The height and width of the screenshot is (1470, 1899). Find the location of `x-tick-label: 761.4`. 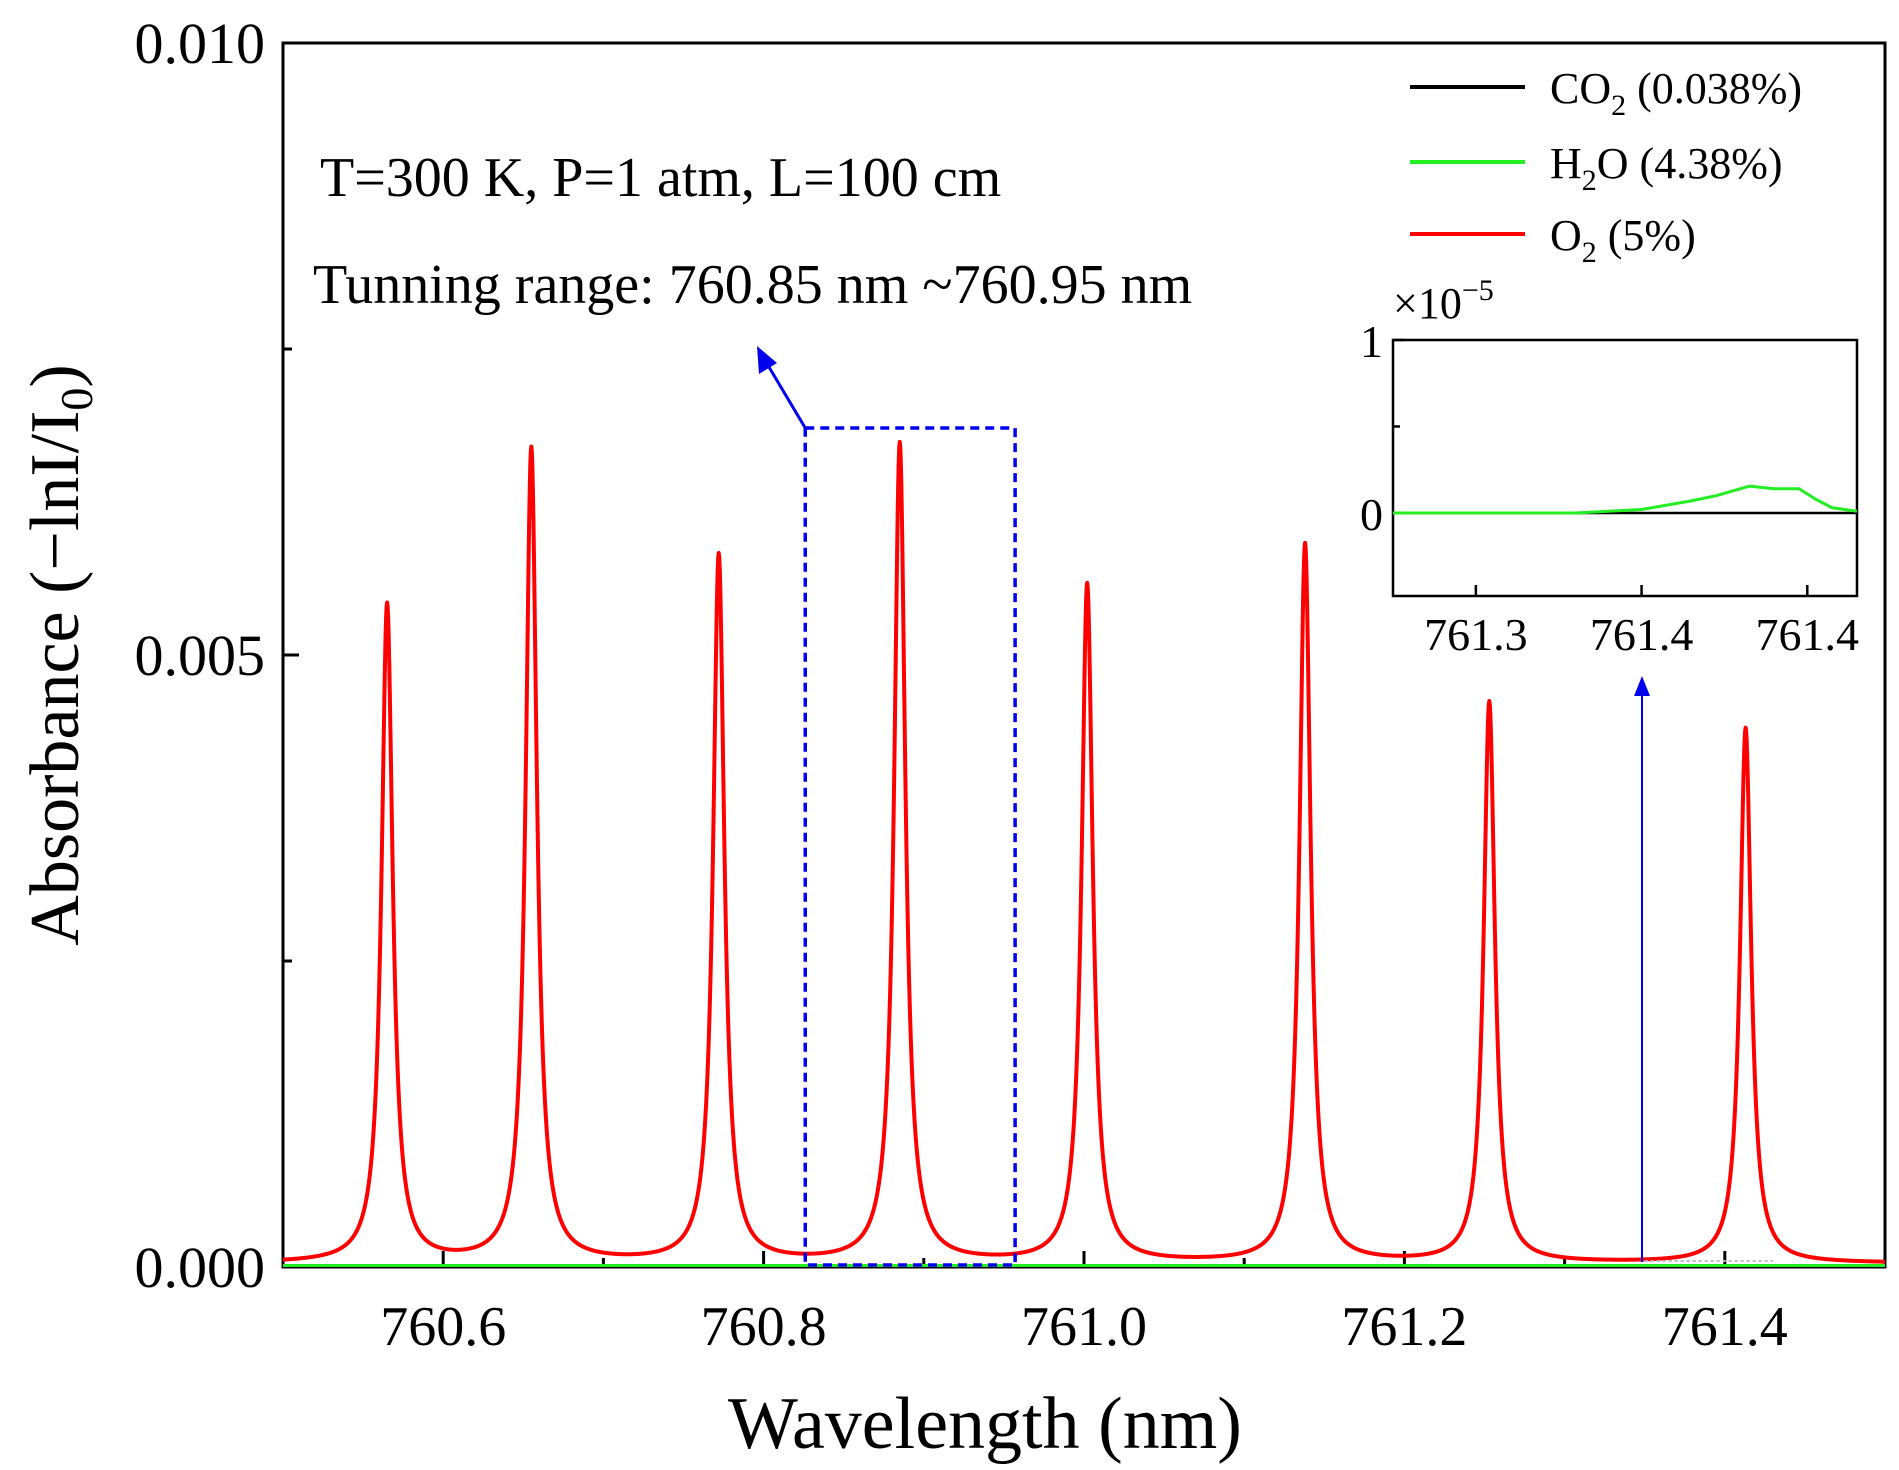

x-tick-label: 761.4 is located at coordinates (1725, 1327).